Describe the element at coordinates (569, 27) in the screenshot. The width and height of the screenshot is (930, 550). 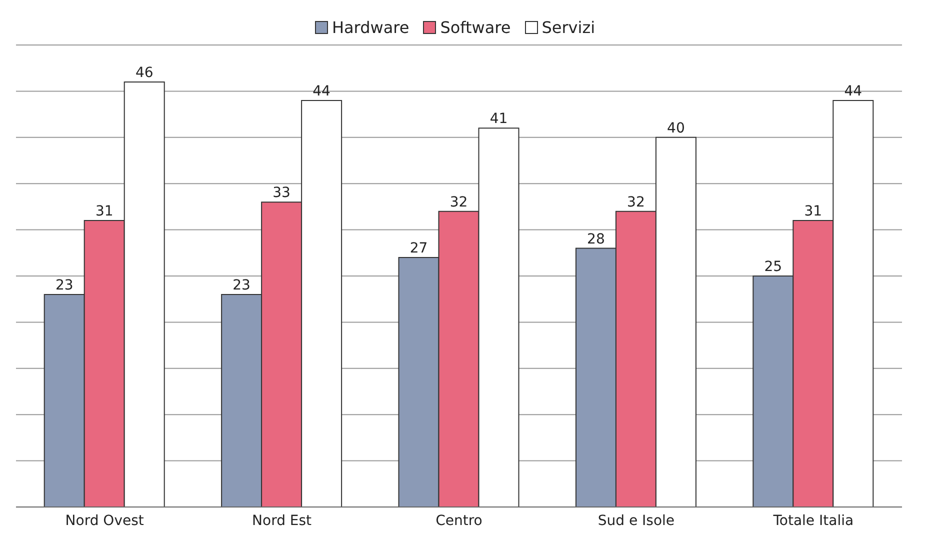
I see `legend-label: Servizi` at that location.